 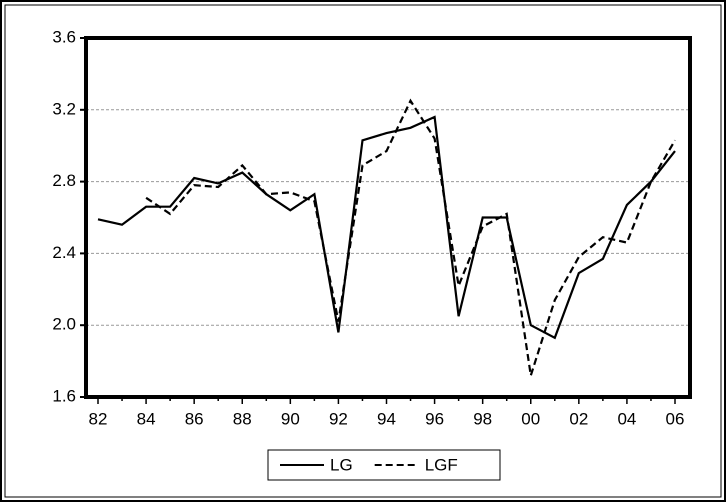 What do you see at coordinates (146, 418) in the screenshot?
I see `x-tick-label: 84` at bounding box center [146, 418].